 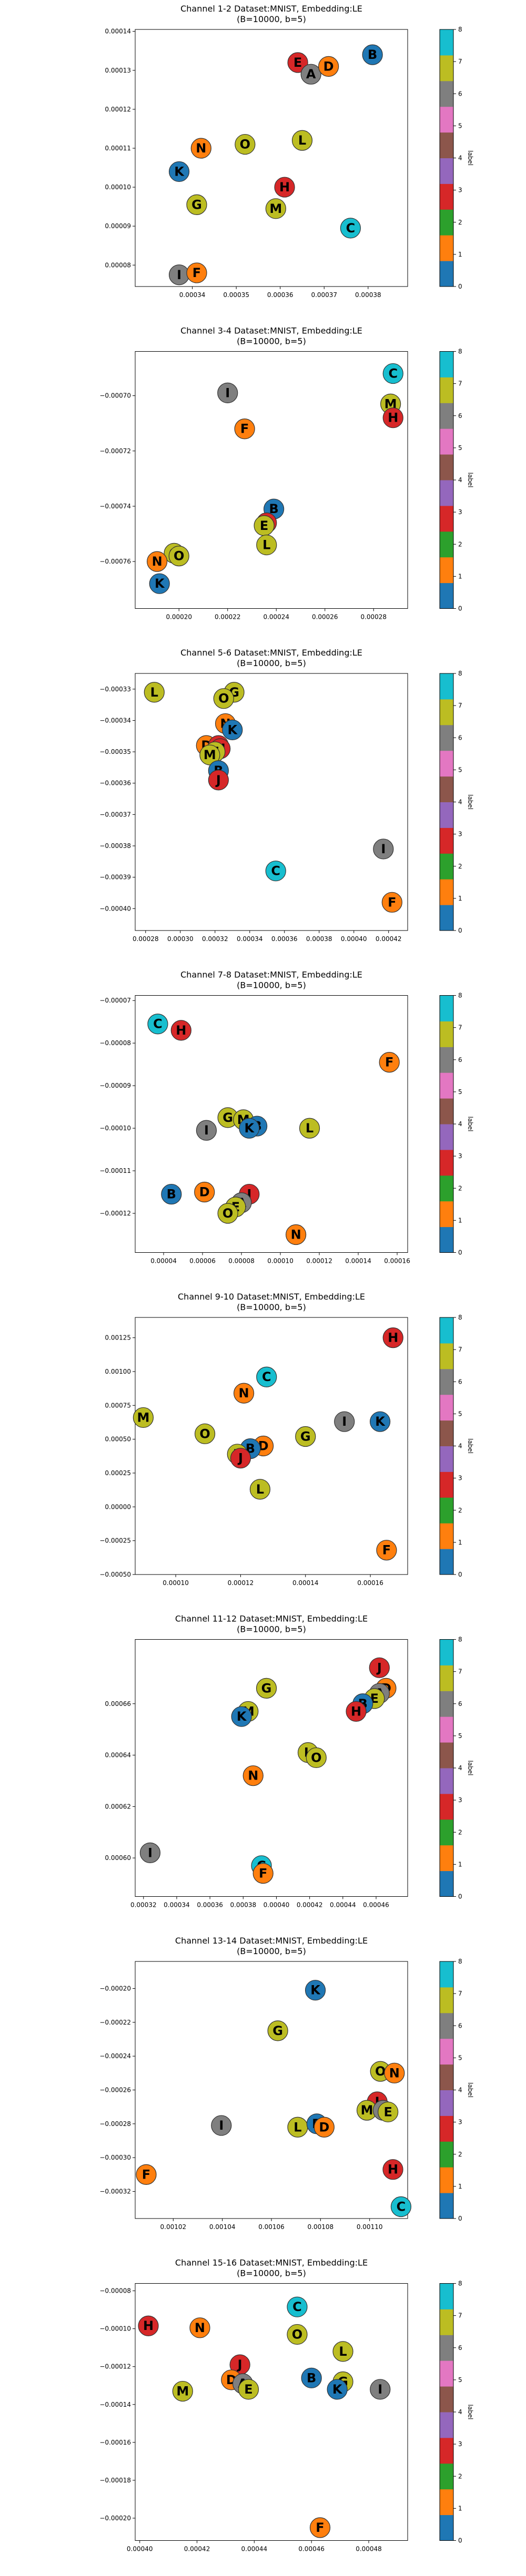 I want to click on colorbar-tick-label: 4, so click(x=460, y=480).